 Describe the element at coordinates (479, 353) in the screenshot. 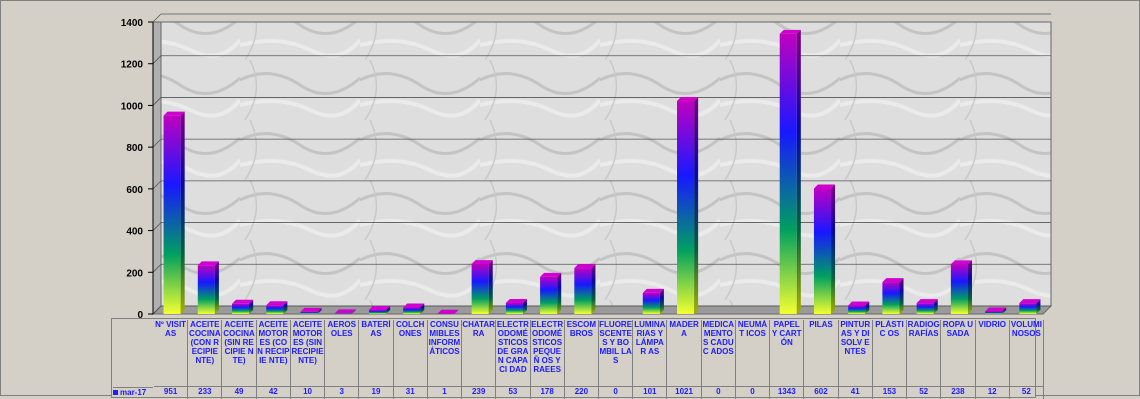

I see `category-label: CHATAR RA` at that location.